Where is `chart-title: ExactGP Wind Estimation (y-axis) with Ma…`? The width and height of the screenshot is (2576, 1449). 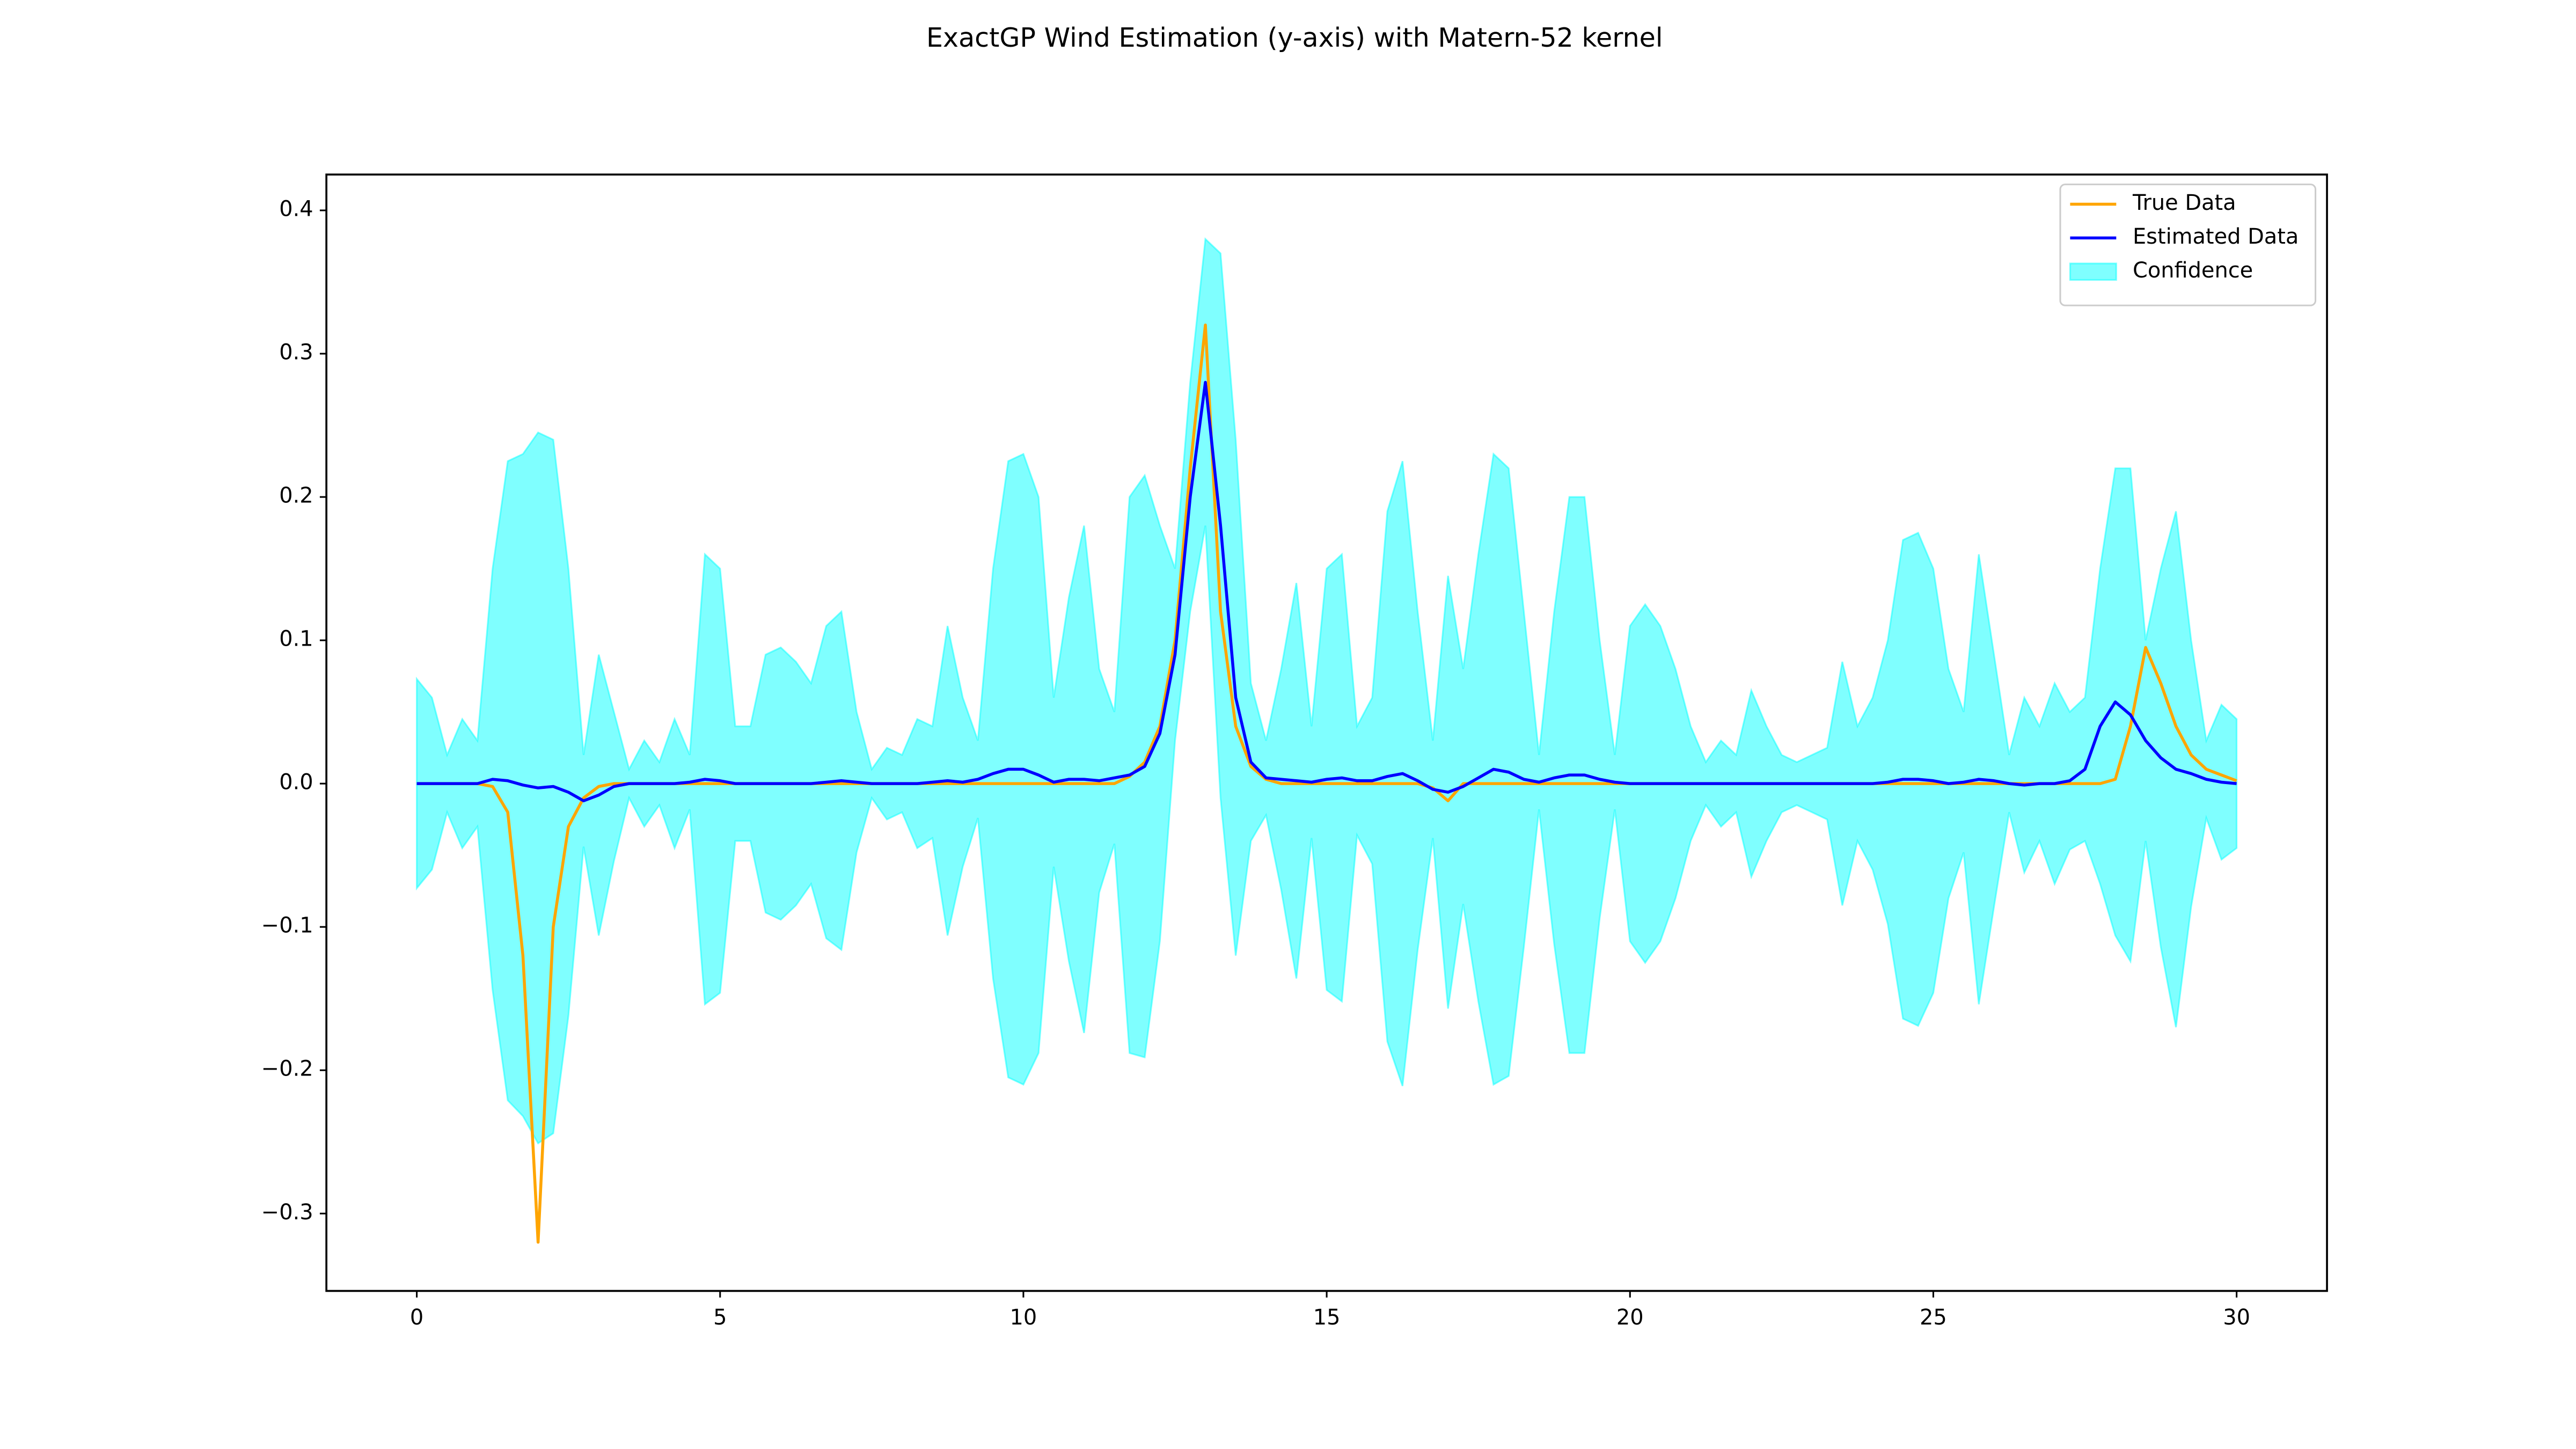 chart-title: ExactGP Wind Estimation (y-axis) with Ma… is located at coordinates (1294, 37).